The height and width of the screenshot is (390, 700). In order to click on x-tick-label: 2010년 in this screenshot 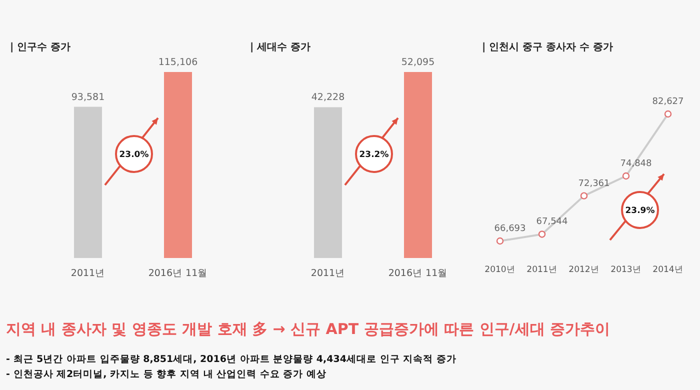, I will do `click(500, 270)`.